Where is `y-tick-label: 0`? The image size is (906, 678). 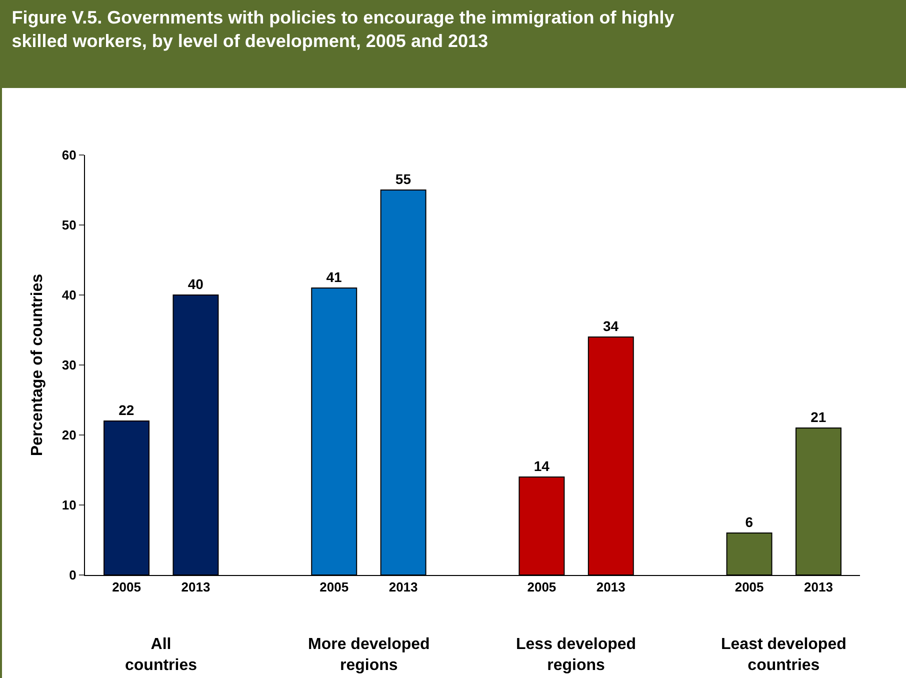
y-tick-label: 0 is located at coordinates (72, 575).